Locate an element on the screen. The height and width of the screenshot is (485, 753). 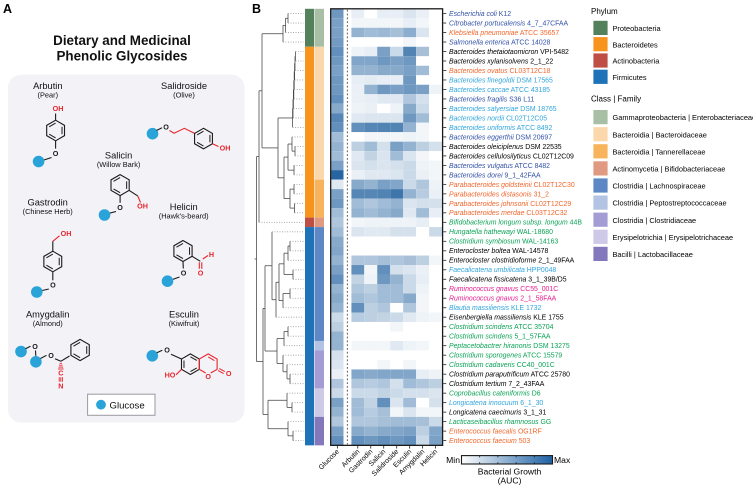
svg-text:Bacteroides cellulosilyticus C: Bacteroides cellulosilyticus CL02T12C09 is located at coordinates (511, 156).